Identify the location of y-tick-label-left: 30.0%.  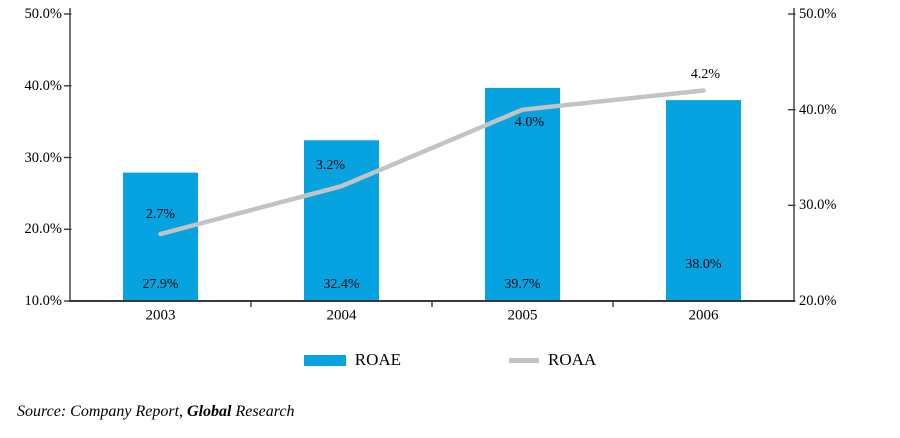
(43, 157).